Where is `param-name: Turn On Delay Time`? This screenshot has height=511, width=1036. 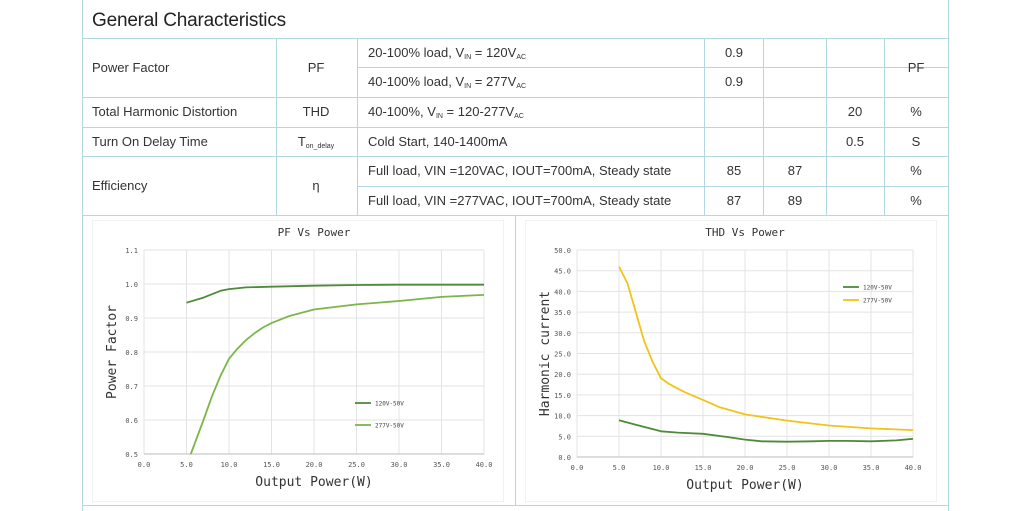
param-name: Turn On Delay Time is located at coordinates (150, 141).